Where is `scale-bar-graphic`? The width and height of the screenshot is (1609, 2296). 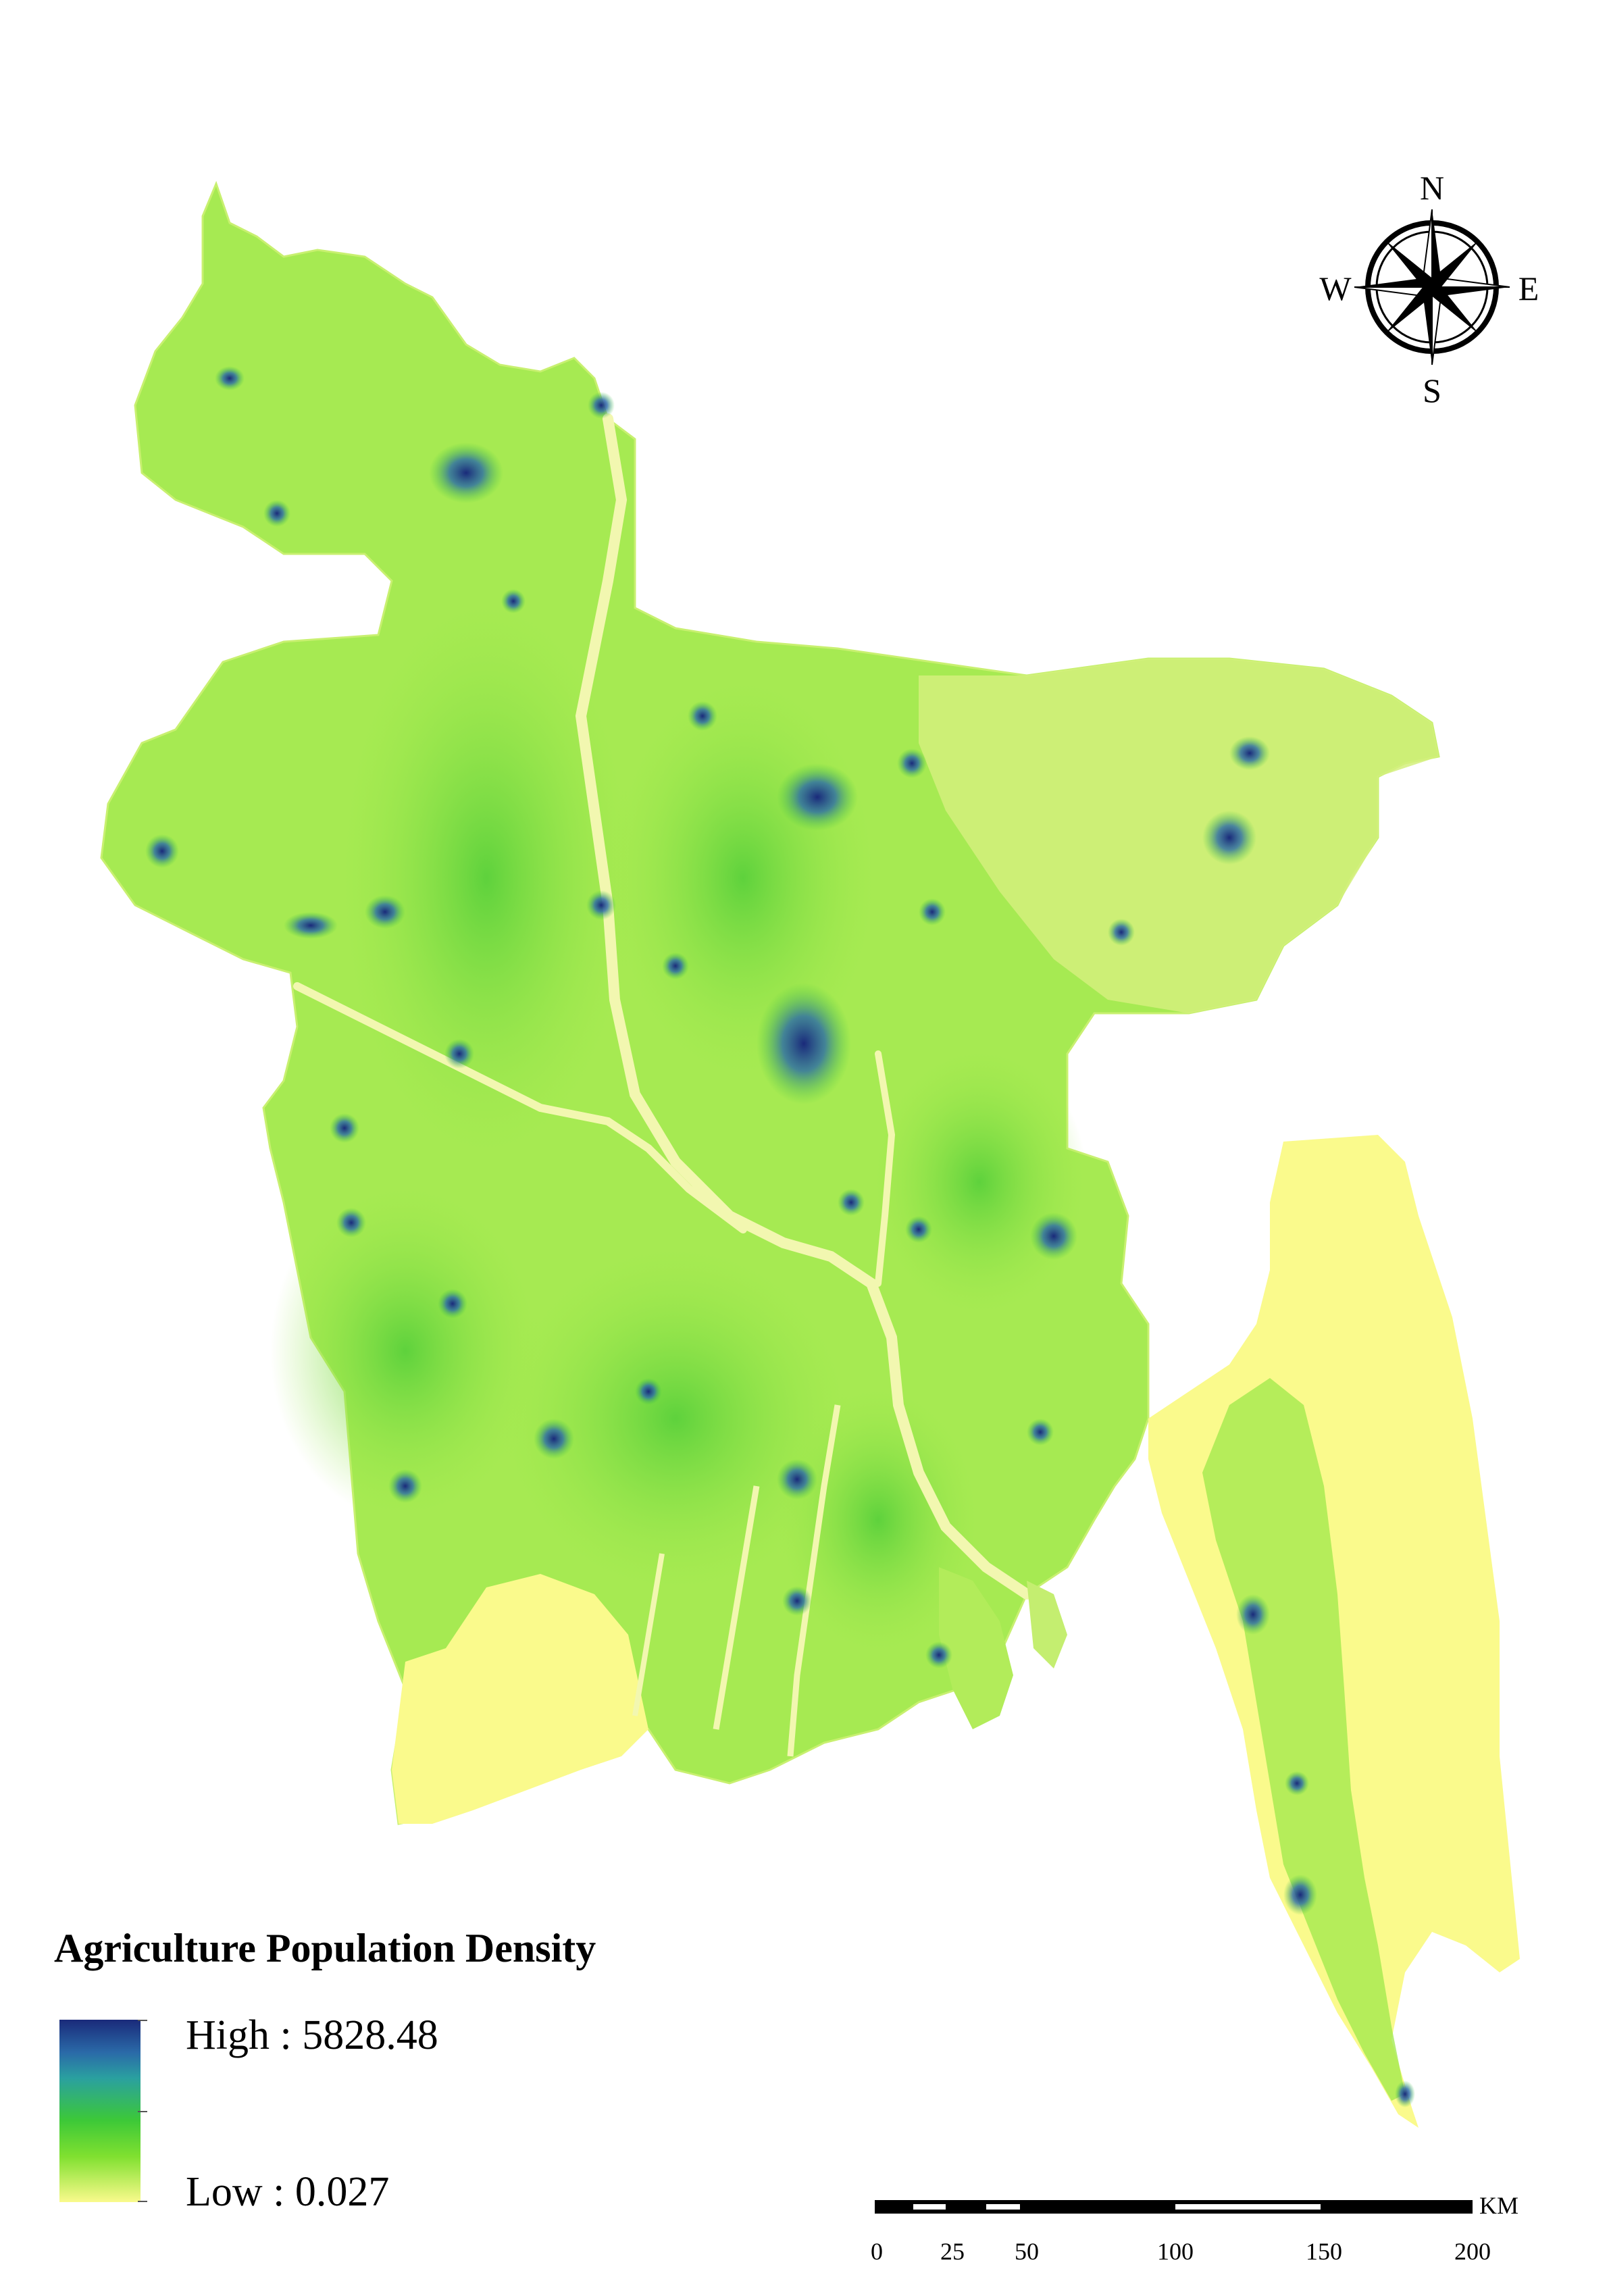 scale-bar-graphic is located at coordinates (1174, 2207).